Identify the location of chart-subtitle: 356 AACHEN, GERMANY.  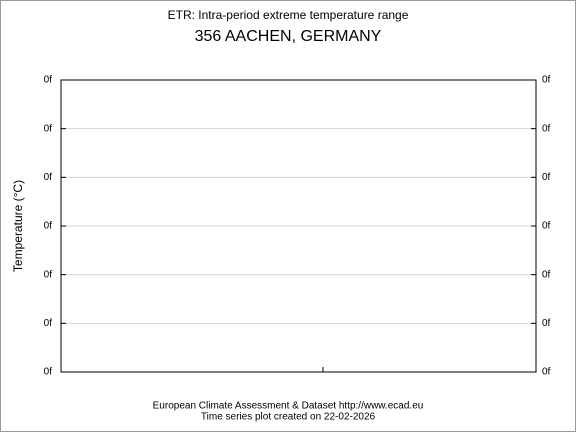
(288, 36).